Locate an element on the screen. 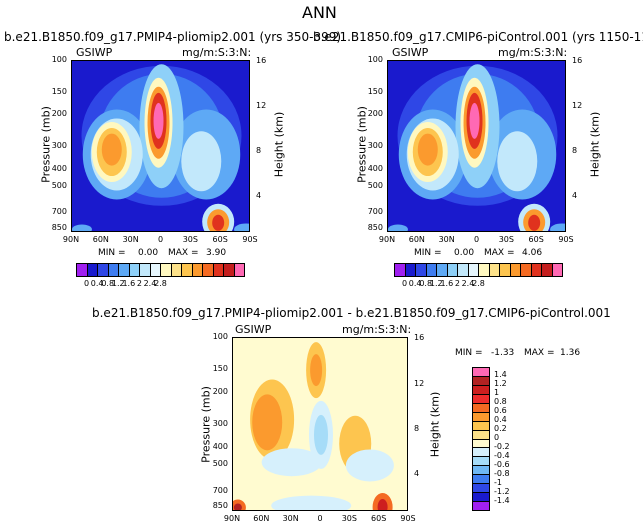 The image size is (643, 528). panel-3-ylabel2: Height (km) is located at coordinates (435, 424).